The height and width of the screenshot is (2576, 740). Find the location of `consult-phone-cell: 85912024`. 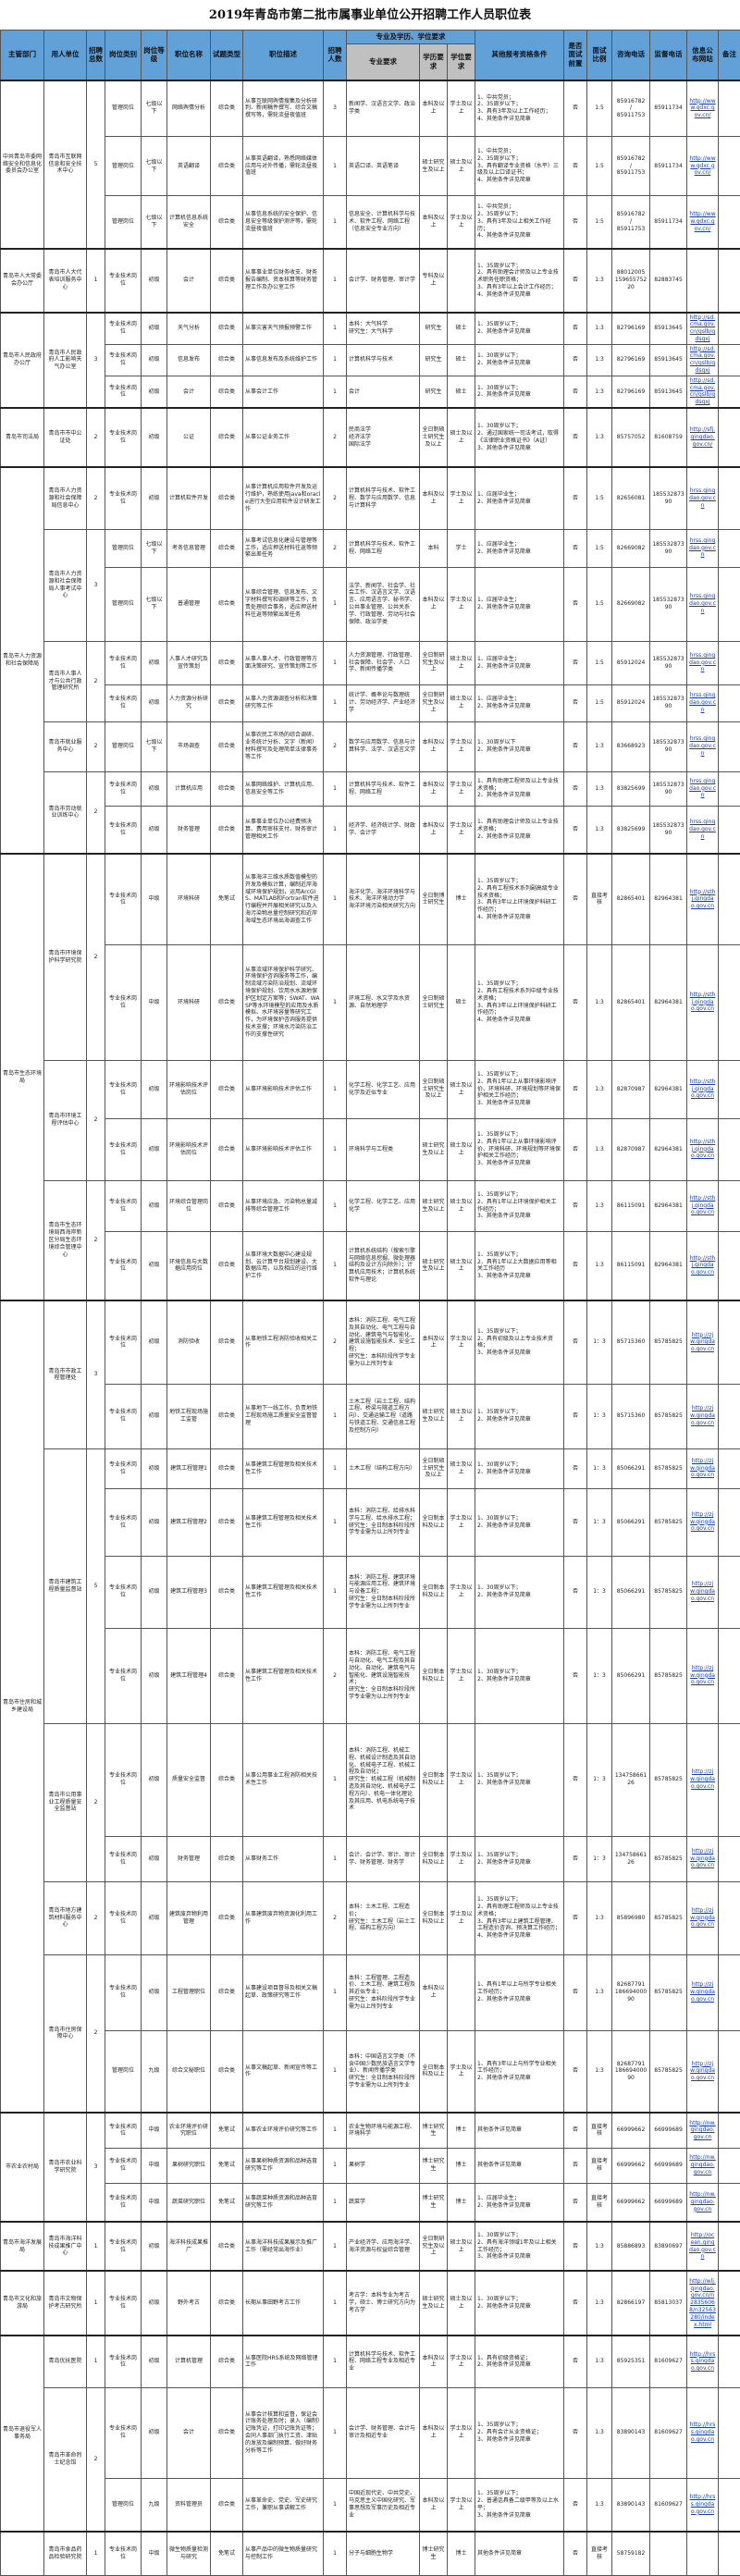

consult-phone-cell: 85912024 is located at coordinates (631, 662).